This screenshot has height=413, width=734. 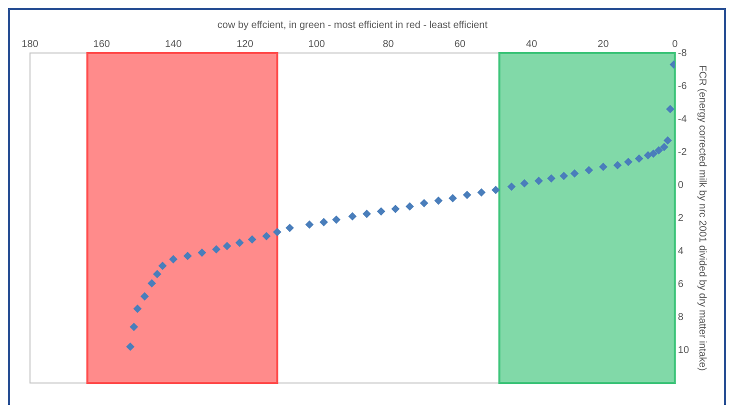 What do you see at coordinates (683, 152) in the screenshot?
I see `y-tick-label: -2` at bounding box center [683, 152].